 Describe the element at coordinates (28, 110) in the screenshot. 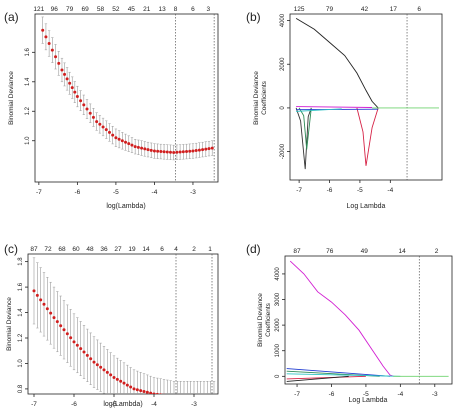

I see `y-tick-label: 1.2` at that location.